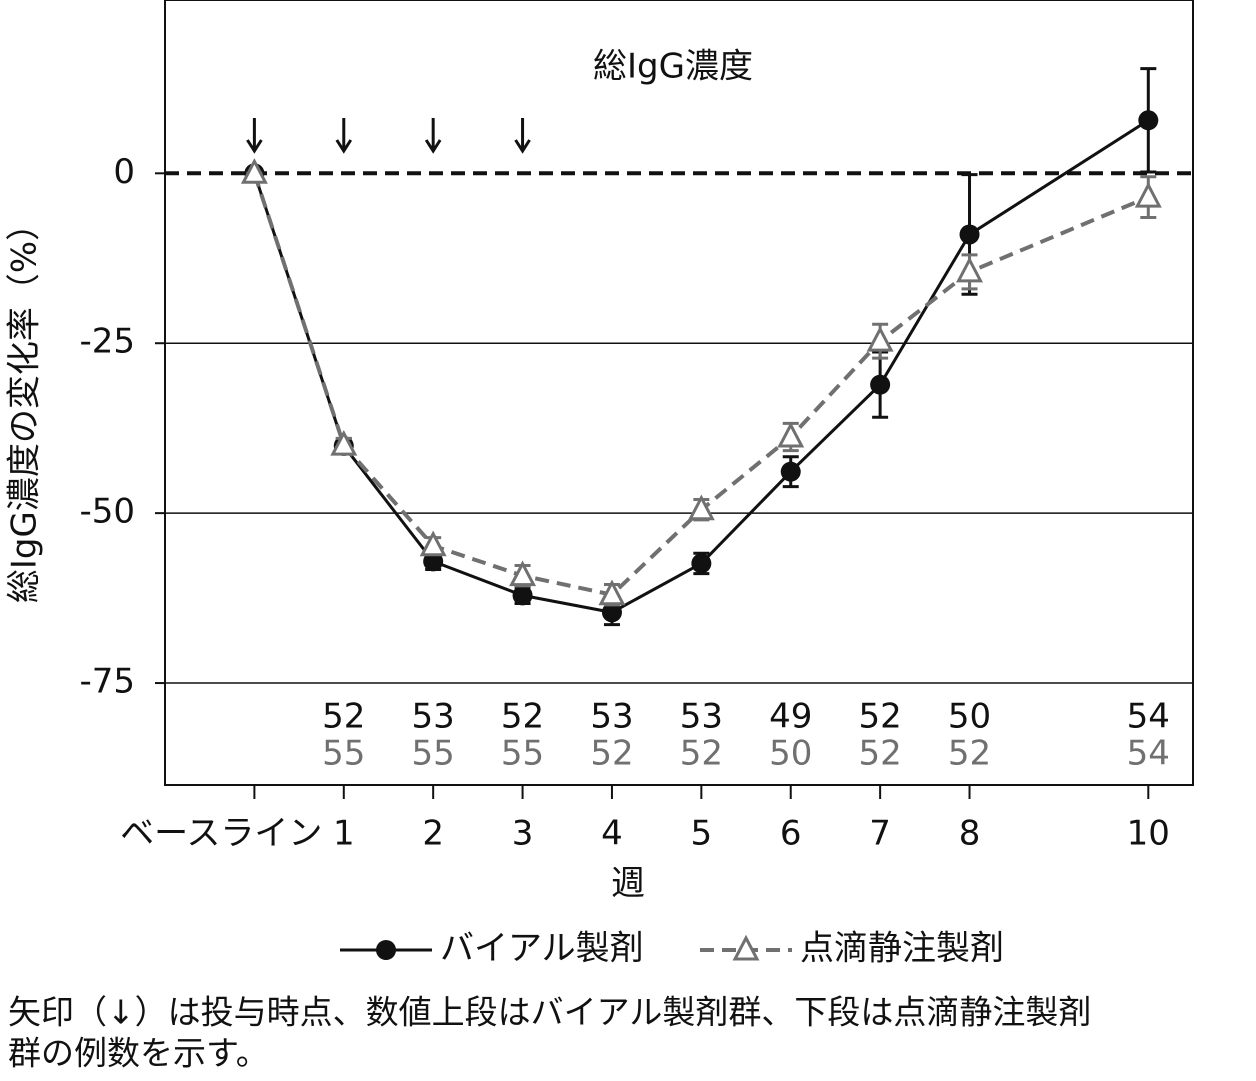  What do you see at coordinates (107, 512) in the screenshot?
I see `y-tick-label: -50` at bounding box center [107, 512].